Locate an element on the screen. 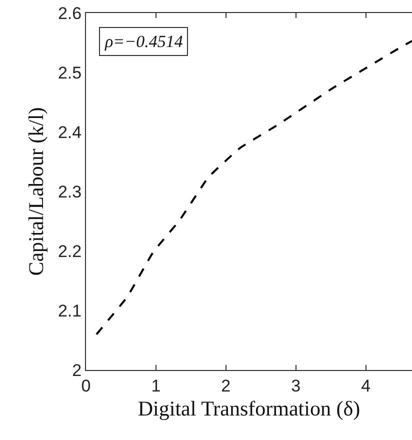  y-tick-label: 2.3 is located at coordinates (70, 192).